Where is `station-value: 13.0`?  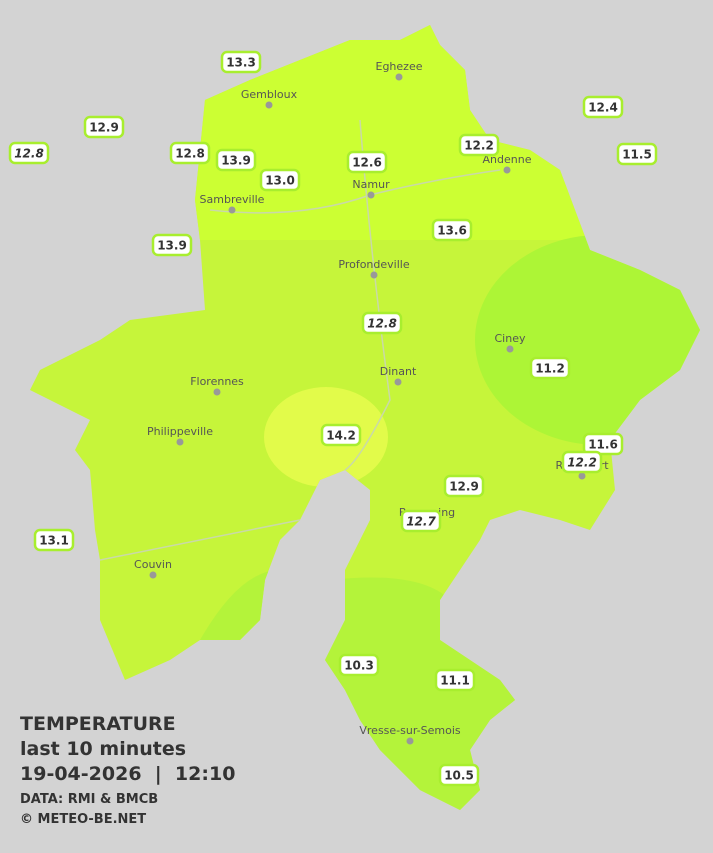 station-value: 13.0 is located at coordinates (280, 181).